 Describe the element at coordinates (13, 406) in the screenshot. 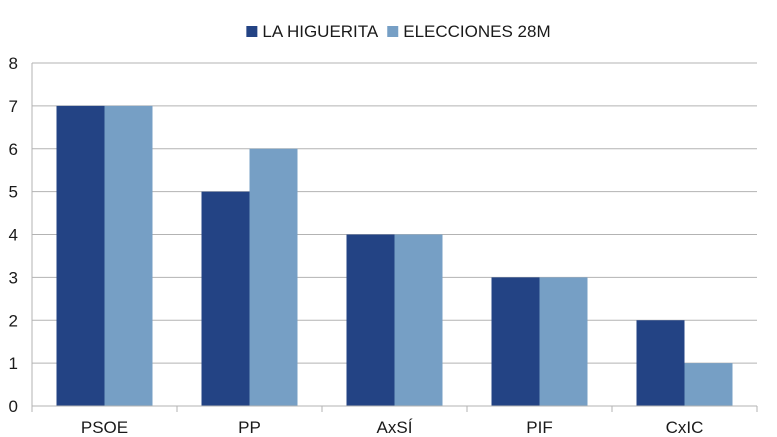

I see `y-tick-label: 0` at that location.